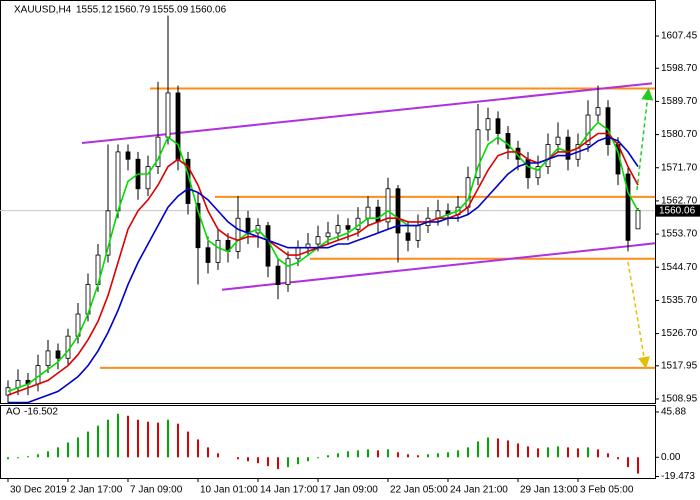  What do you see at coordinates (679, 365) in the screenshot?
I see `y-tick-label: 1517.95` at bounding box center [679, 365].